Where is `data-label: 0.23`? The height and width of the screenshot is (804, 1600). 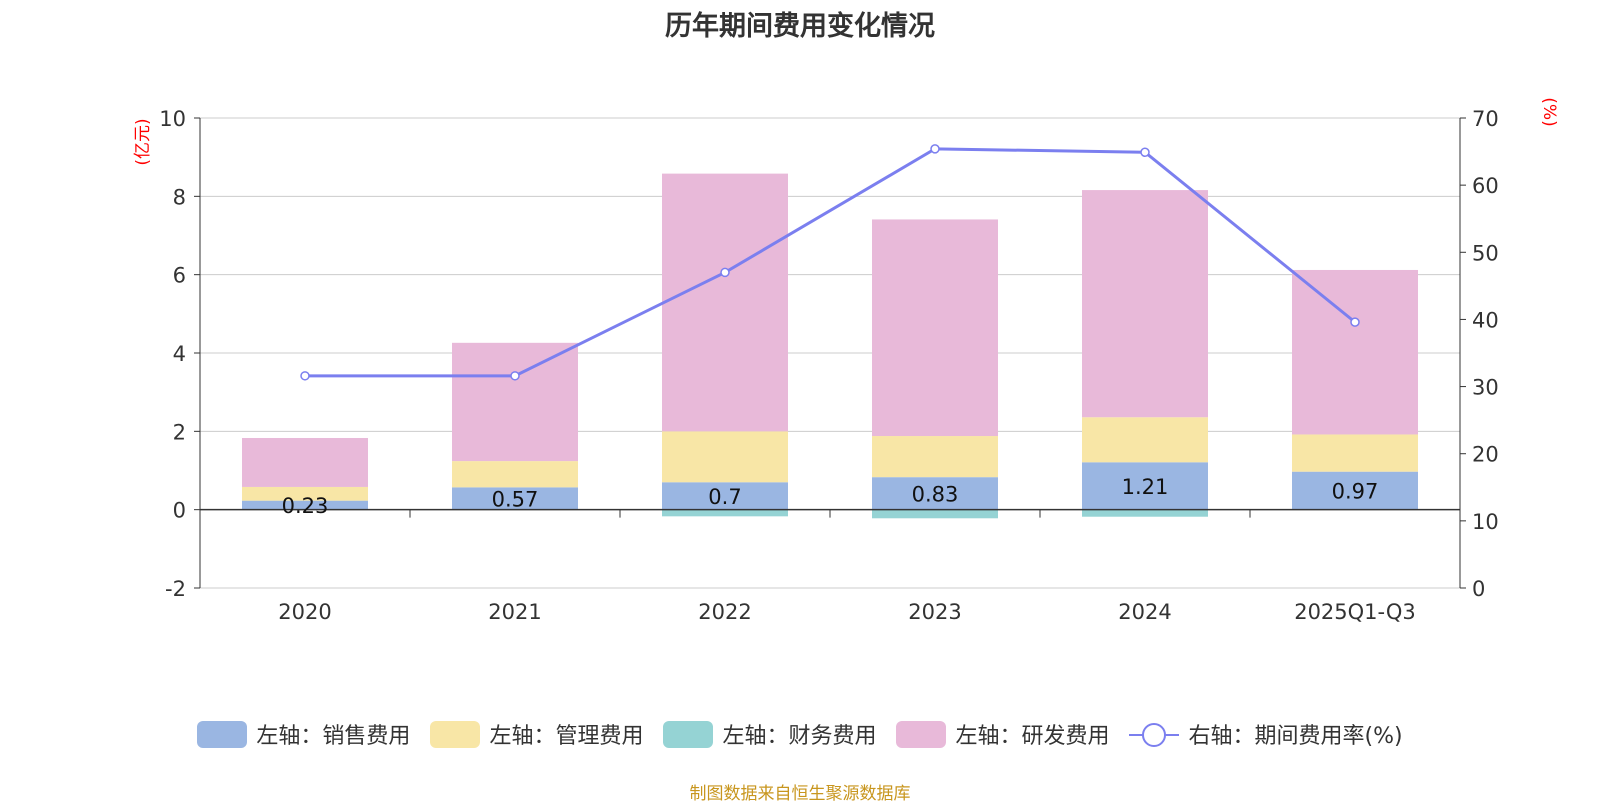 data-label: 0.23 is located at coordinates (305, 506).